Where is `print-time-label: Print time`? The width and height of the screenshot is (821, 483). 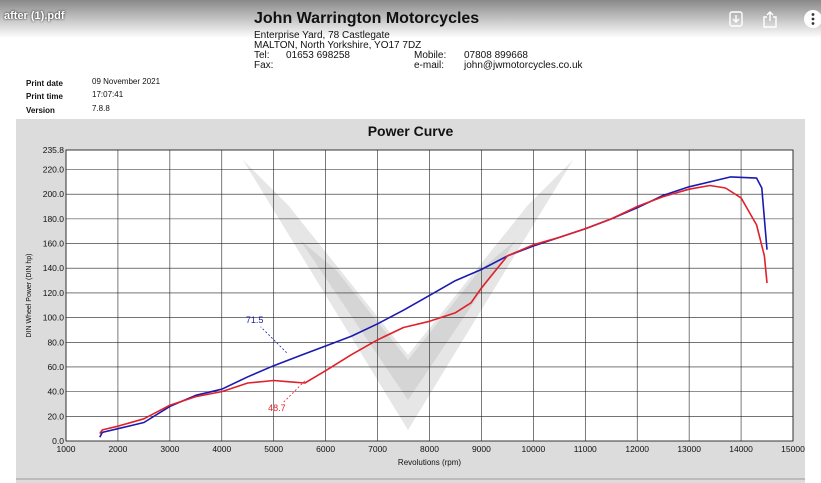 print-time-label: Print time is located at coordinates (44, 96).